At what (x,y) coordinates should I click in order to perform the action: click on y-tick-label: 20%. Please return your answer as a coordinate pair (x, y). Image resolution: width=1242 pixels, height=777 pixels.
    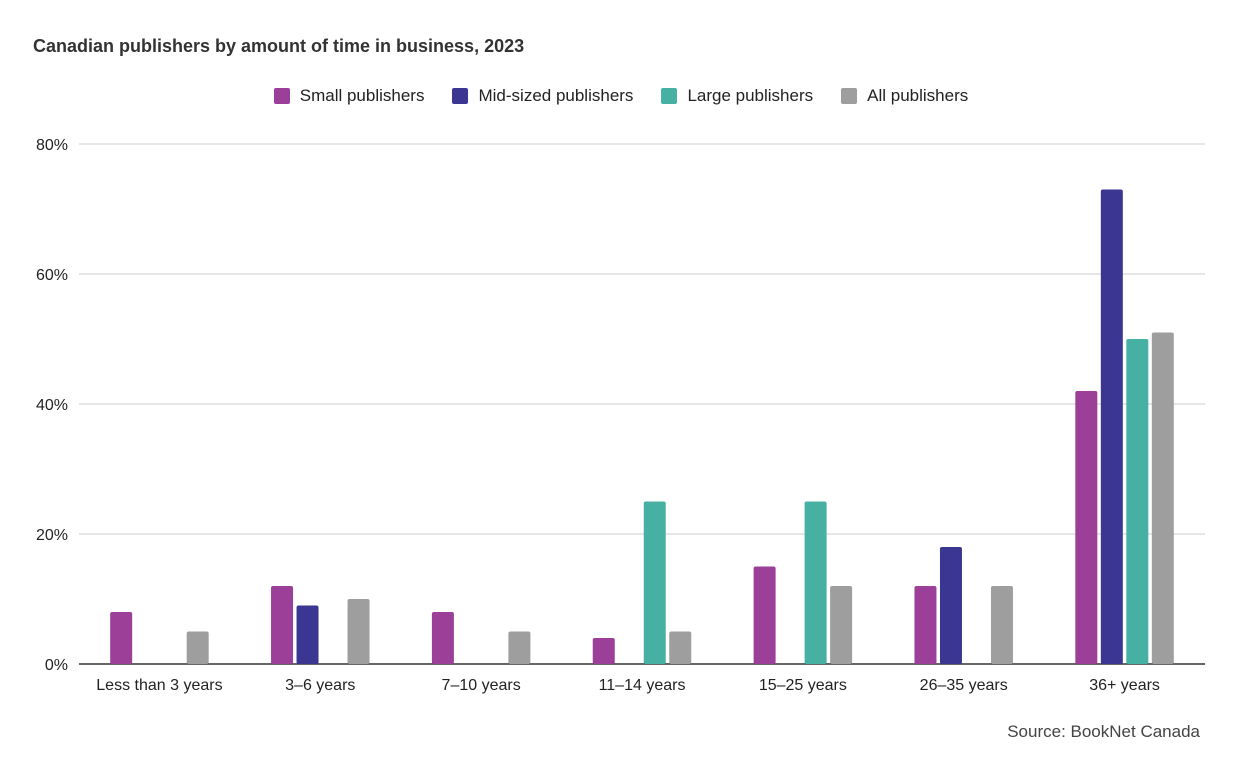
    Looking at the image, I should click on (52, 535).